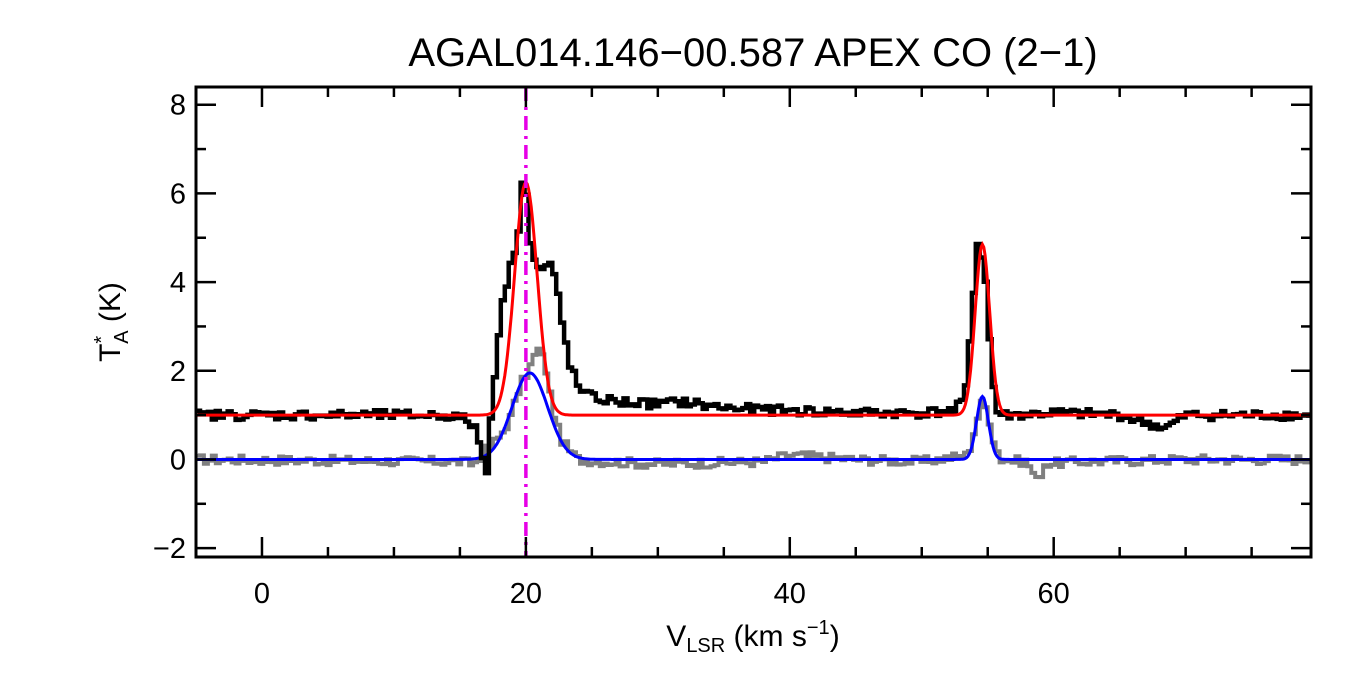 Image resolution: width=1350 pixels, height=675 pixels. What do you see at coordinates (705, 646) in the screenshot?
I see `x-axis-label-sub: LSR` at bounding box center [705, 646].